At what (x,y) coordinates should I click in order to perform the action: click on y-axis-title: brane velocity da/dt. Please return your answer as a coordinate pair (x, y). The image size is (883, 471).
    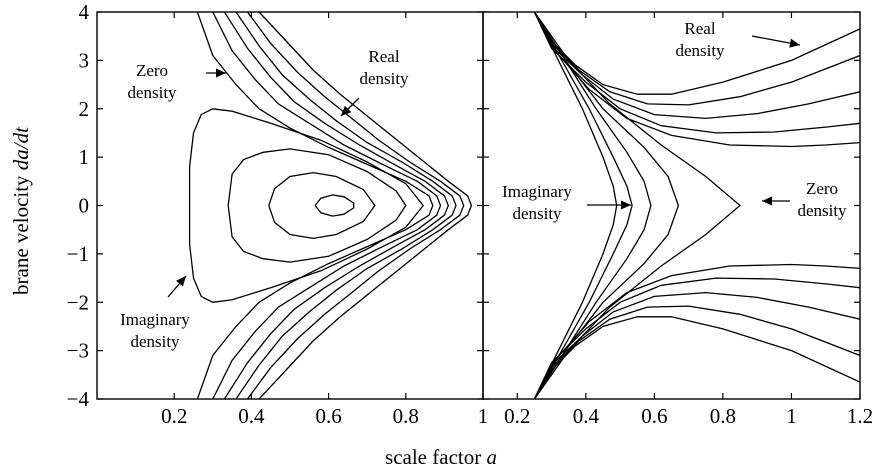
    Looking at the image, I should click on (21, 210).